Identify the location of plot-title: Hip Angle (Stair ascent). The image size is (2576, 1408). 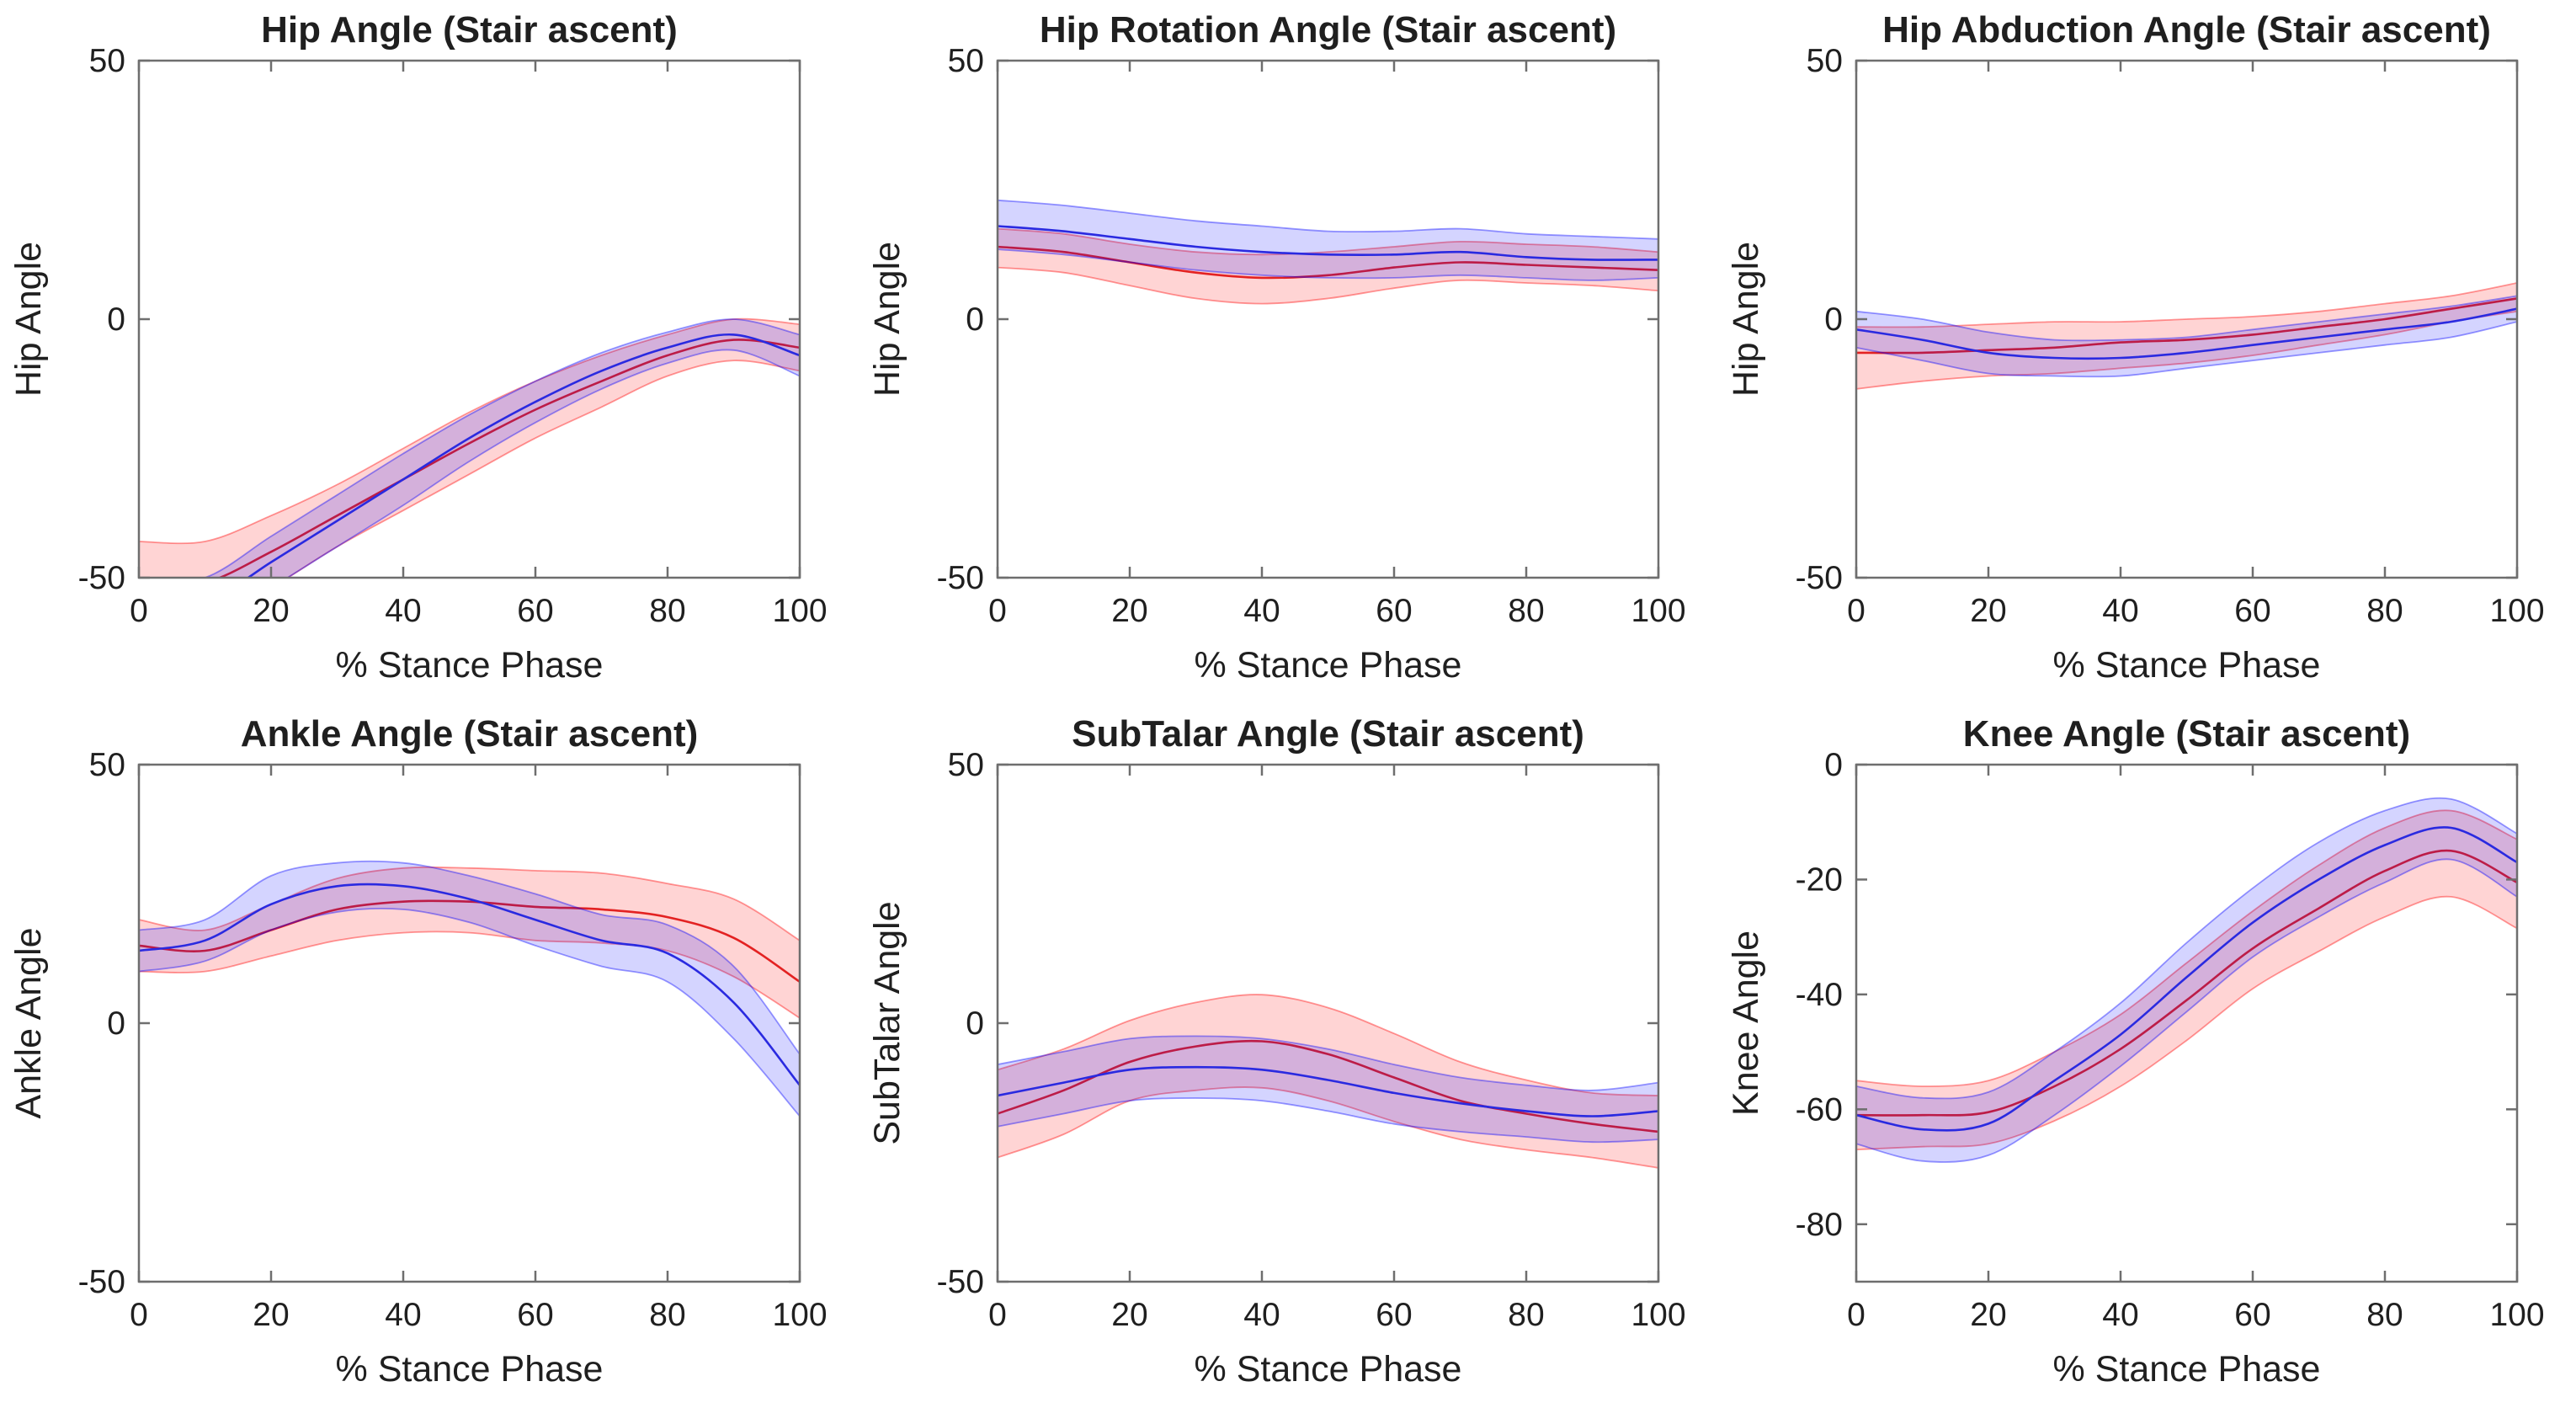
(470, 30).